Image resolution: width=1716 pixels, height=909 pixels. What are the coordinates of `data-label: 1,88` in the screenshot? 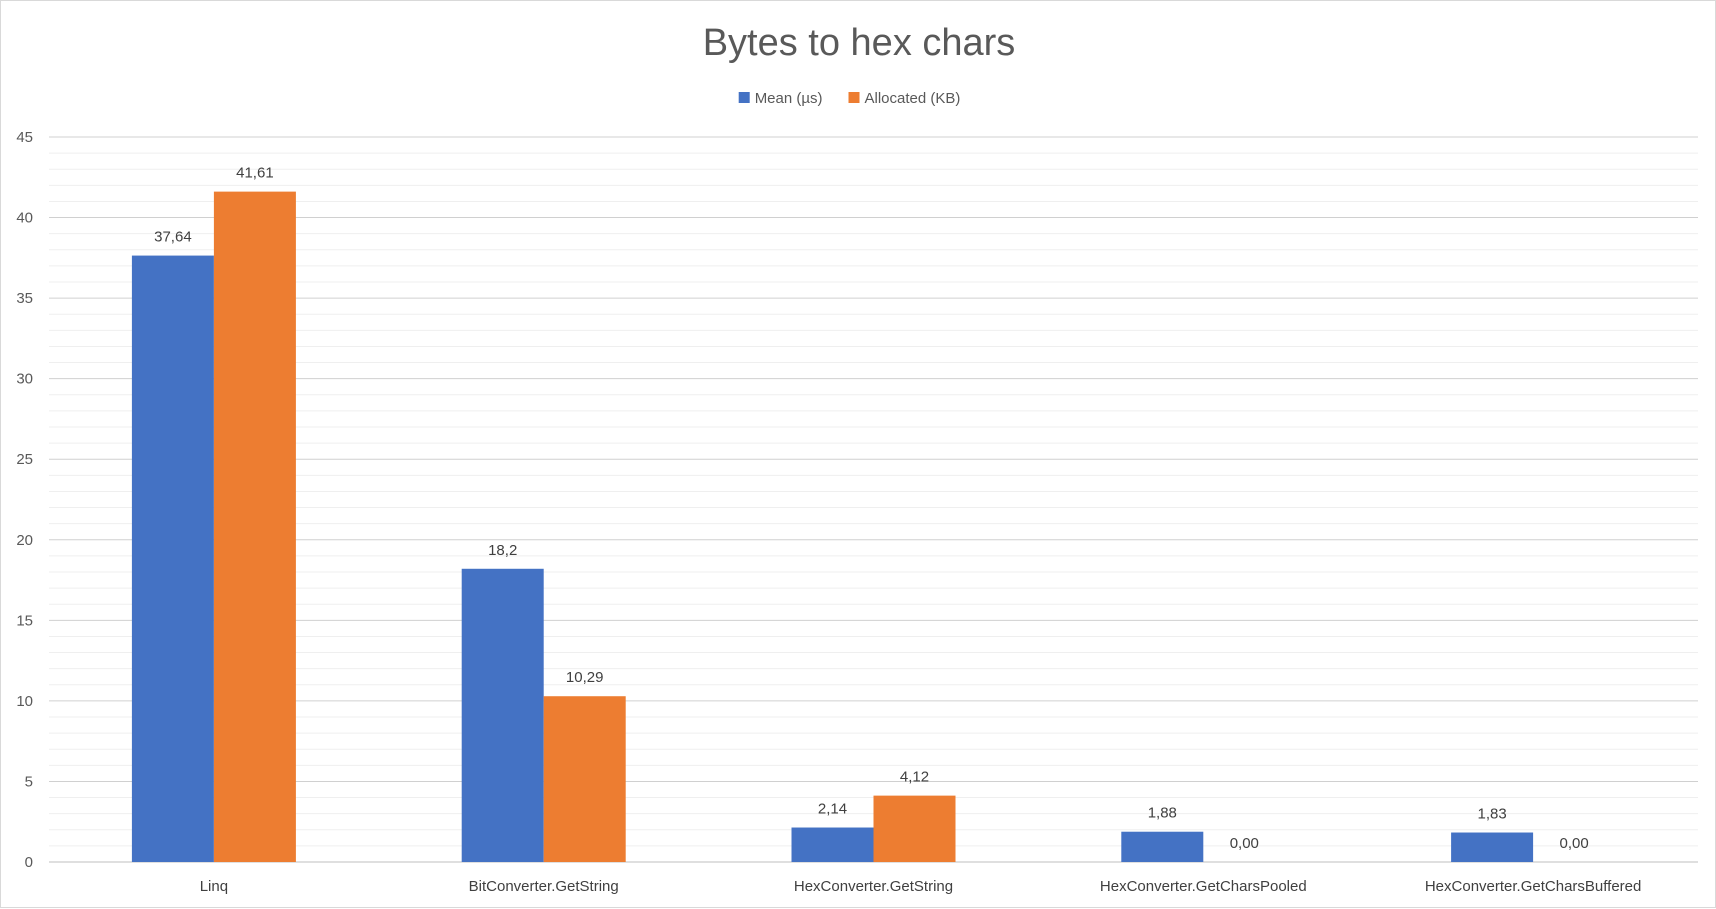 It's located at (1162, 813).